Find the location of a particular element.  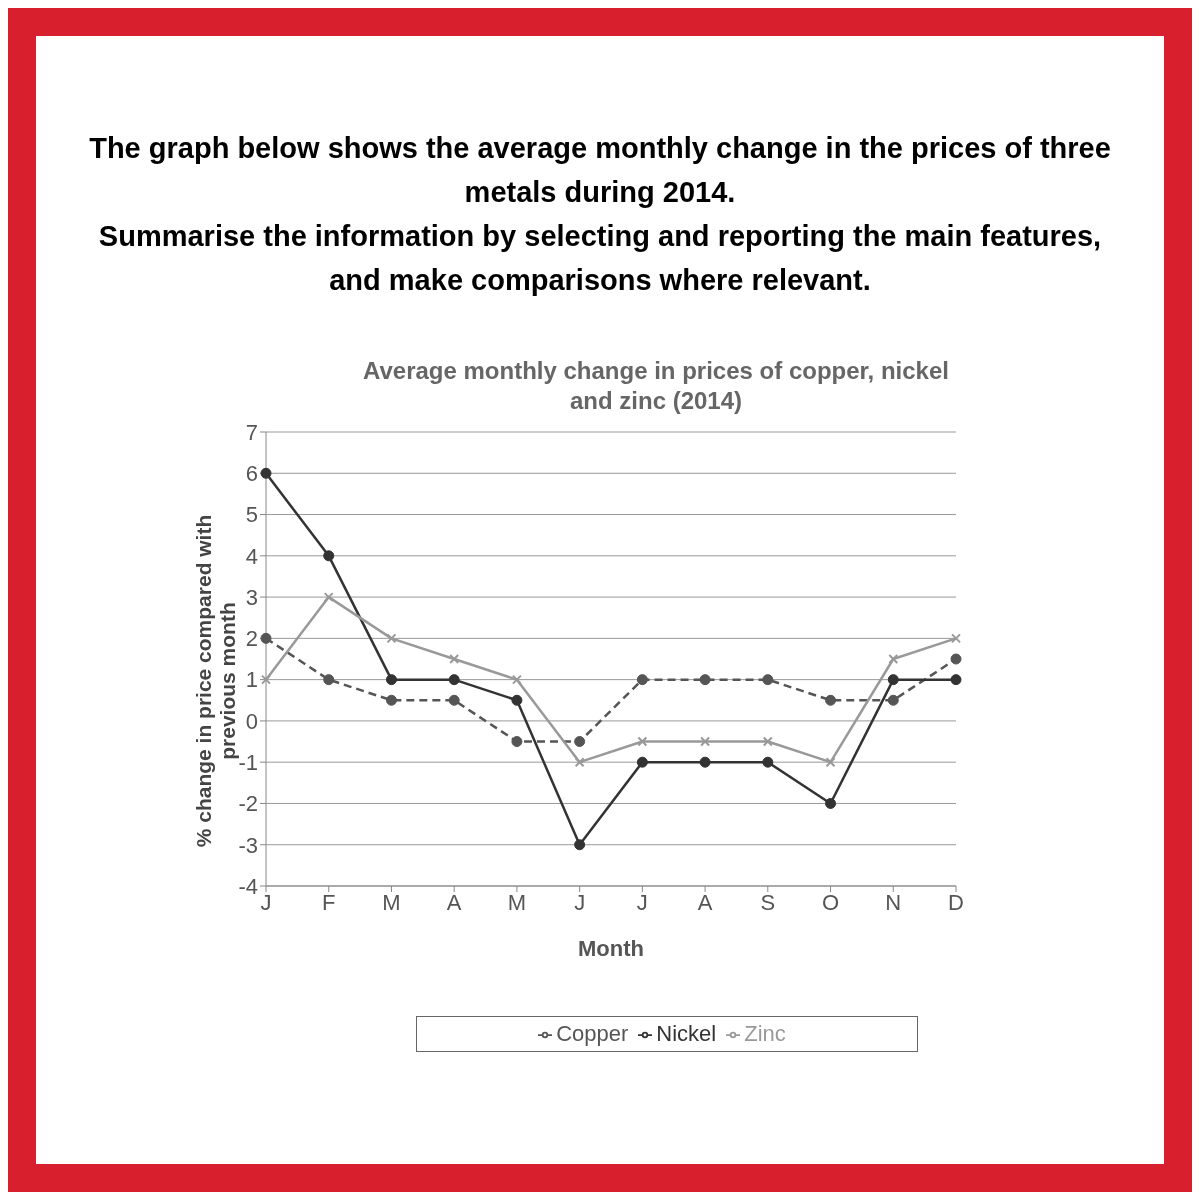

y-tick-label: 2 is located at coordinates (251, 639).